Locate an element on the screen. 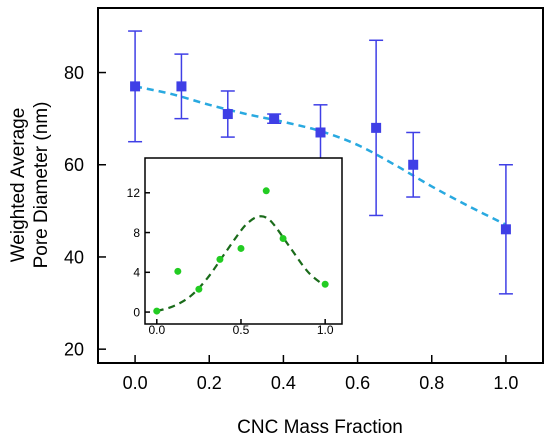 Image resolution: width=550 pixels, height=442 pixels. x-tick-label: 0.5 is located at coordinates (241, 330).